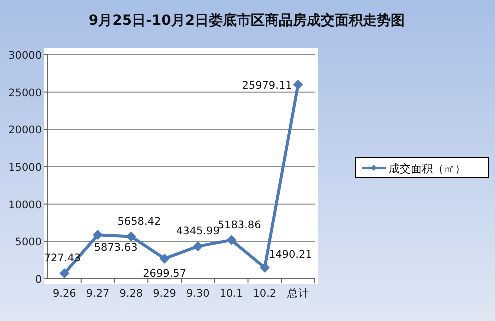 The image size is (495, 321). I want to click on data-label: 1490.21, so click(290, 254).